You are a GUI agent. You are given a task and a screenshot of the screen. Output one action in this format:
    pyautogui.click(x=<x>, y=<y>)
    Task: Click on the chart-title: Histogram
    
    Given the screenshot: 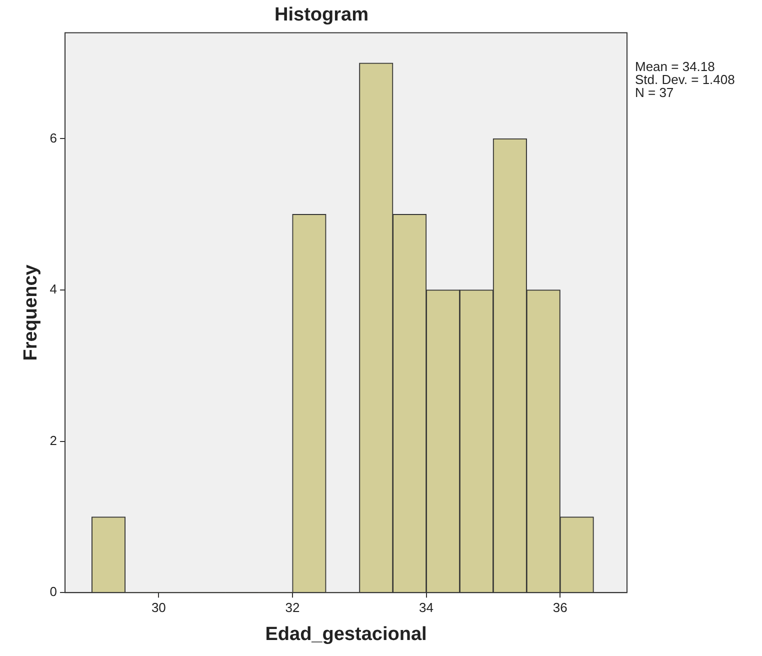 What is the action you would take?
    pyautogui.click(x=321, y=15)
    